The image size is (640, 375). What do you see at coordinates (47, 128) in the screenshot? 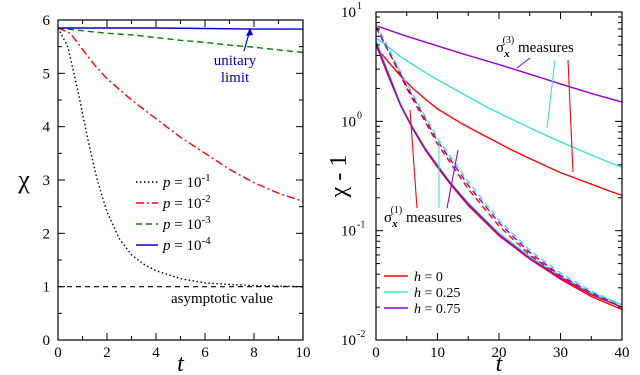
I see `y-tick-label: 4` at bounding box center [47, 128].